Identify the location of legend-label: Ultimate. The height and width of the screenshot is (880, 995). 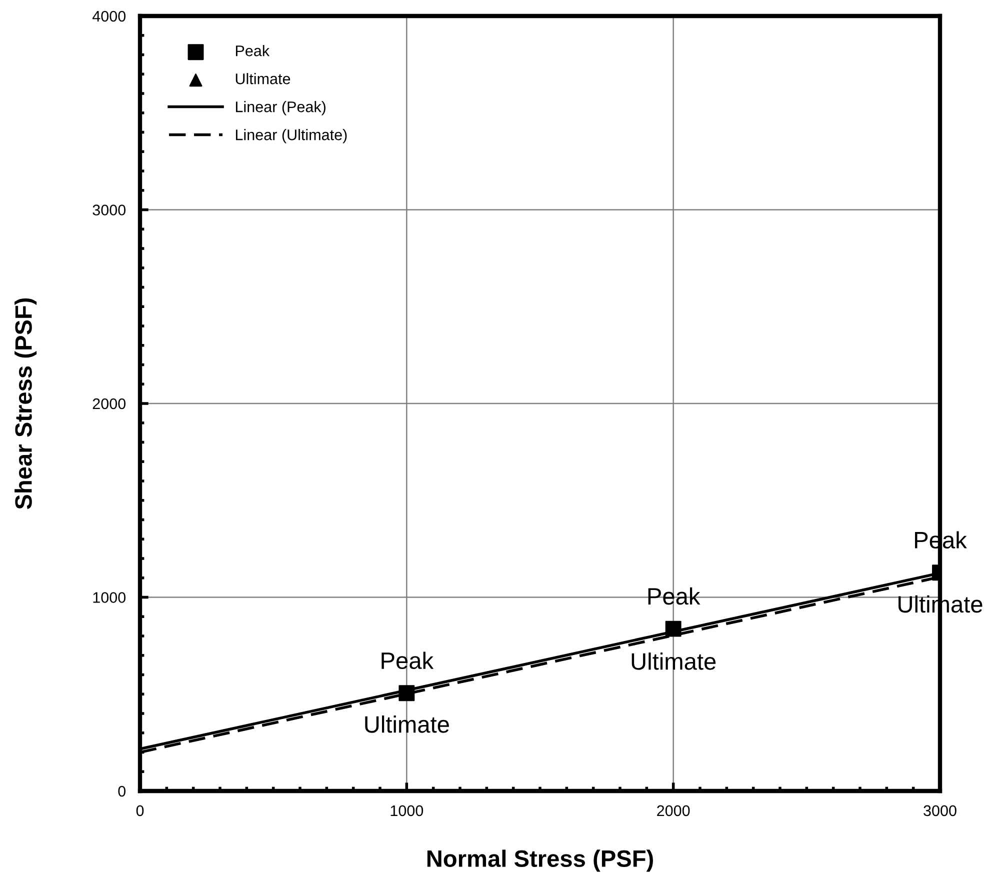
(263, 78).